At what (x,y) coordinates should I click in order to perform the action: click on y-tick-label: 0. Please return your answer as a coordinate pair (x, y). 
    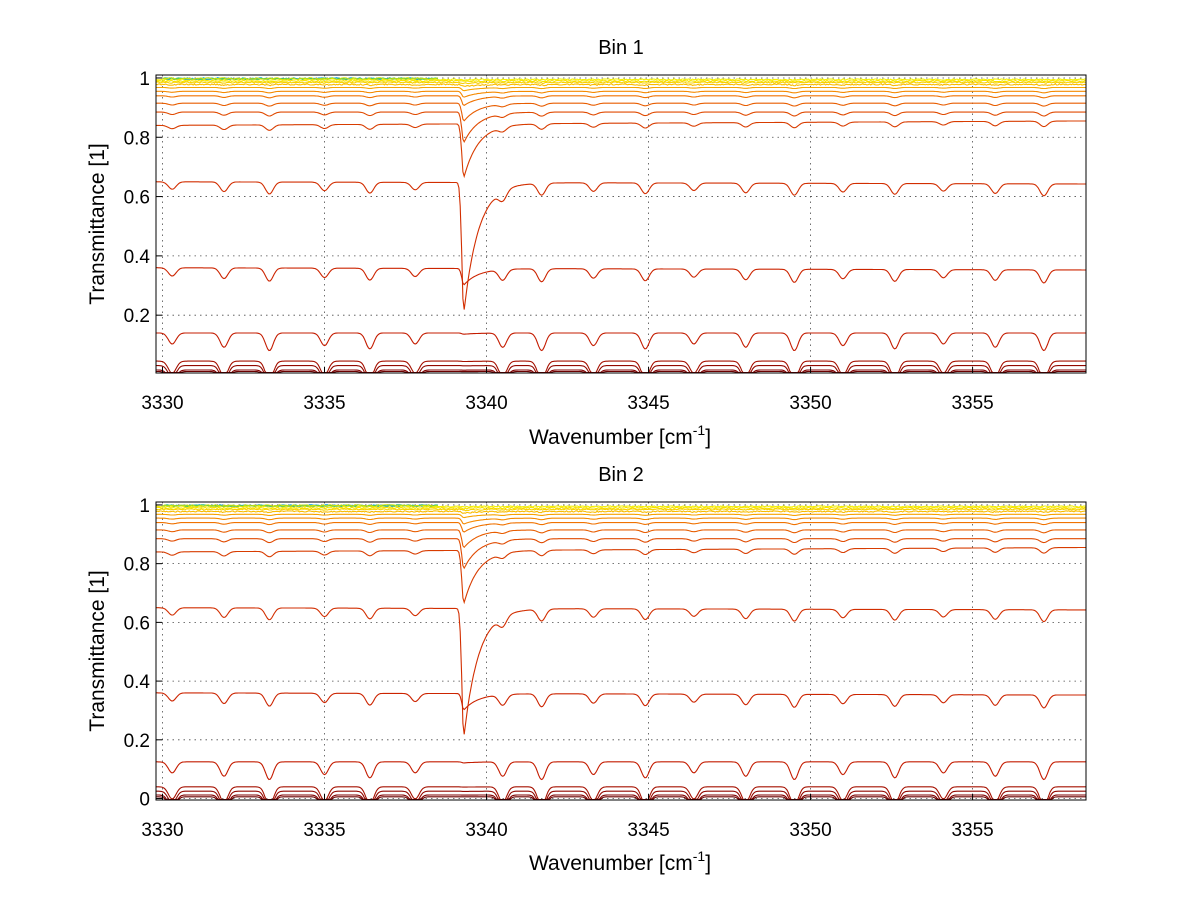
    Looking at the image, I should click on (144, 800).